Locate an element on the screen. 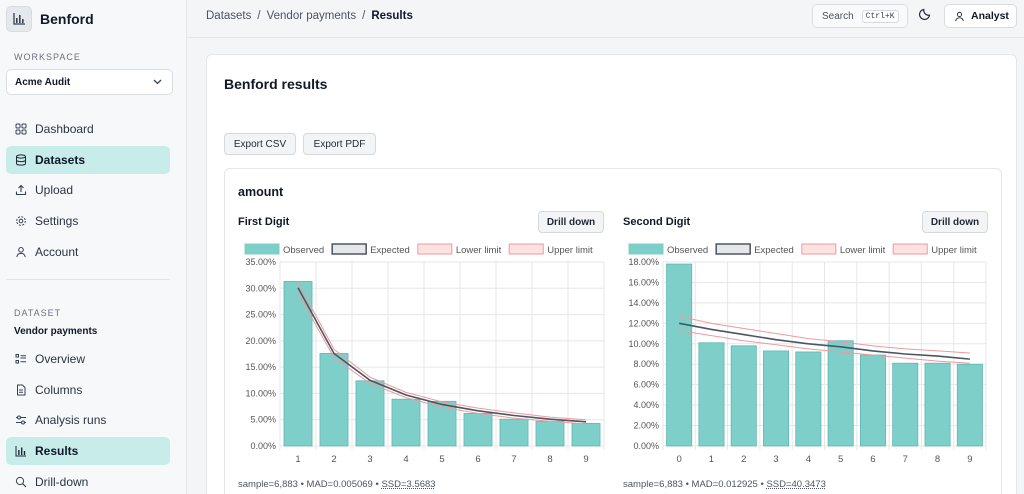 The image size is (1024, 494). y-tick-label: 12.00% is located at coordinates (643, 323).